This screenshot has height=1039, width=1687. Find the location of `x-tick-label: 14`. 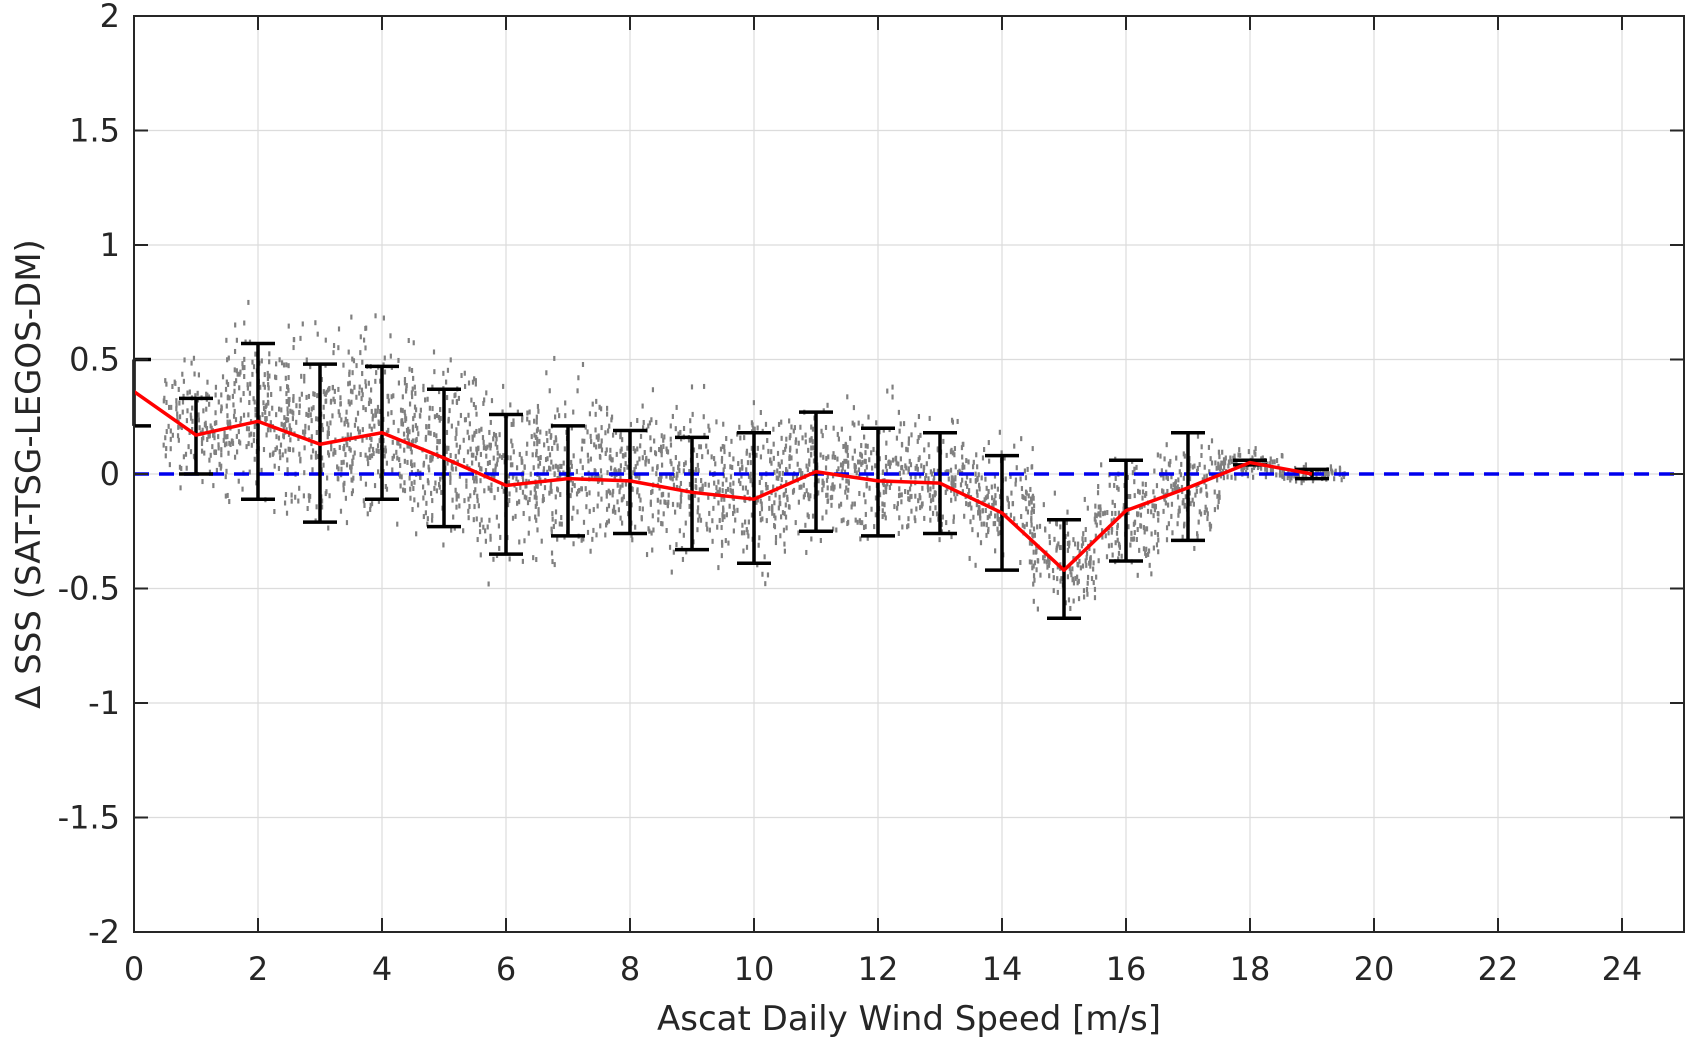

x-tick-label: 14 is located at coordinates (1002, 969).